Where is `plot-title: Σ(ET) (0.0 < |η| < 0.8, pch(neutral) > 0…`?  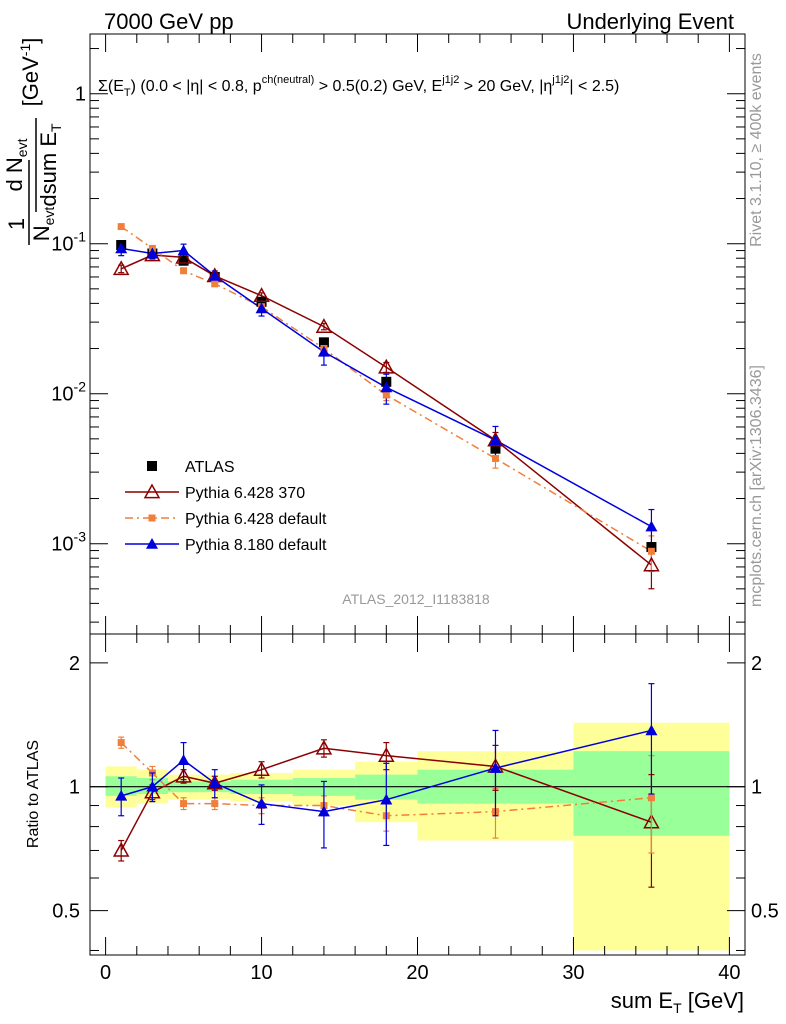 plot-title: Σ(ET) (0.0 < |η| < 0.8, pch(neutral) > 0… is located at coordinates (358, 86).